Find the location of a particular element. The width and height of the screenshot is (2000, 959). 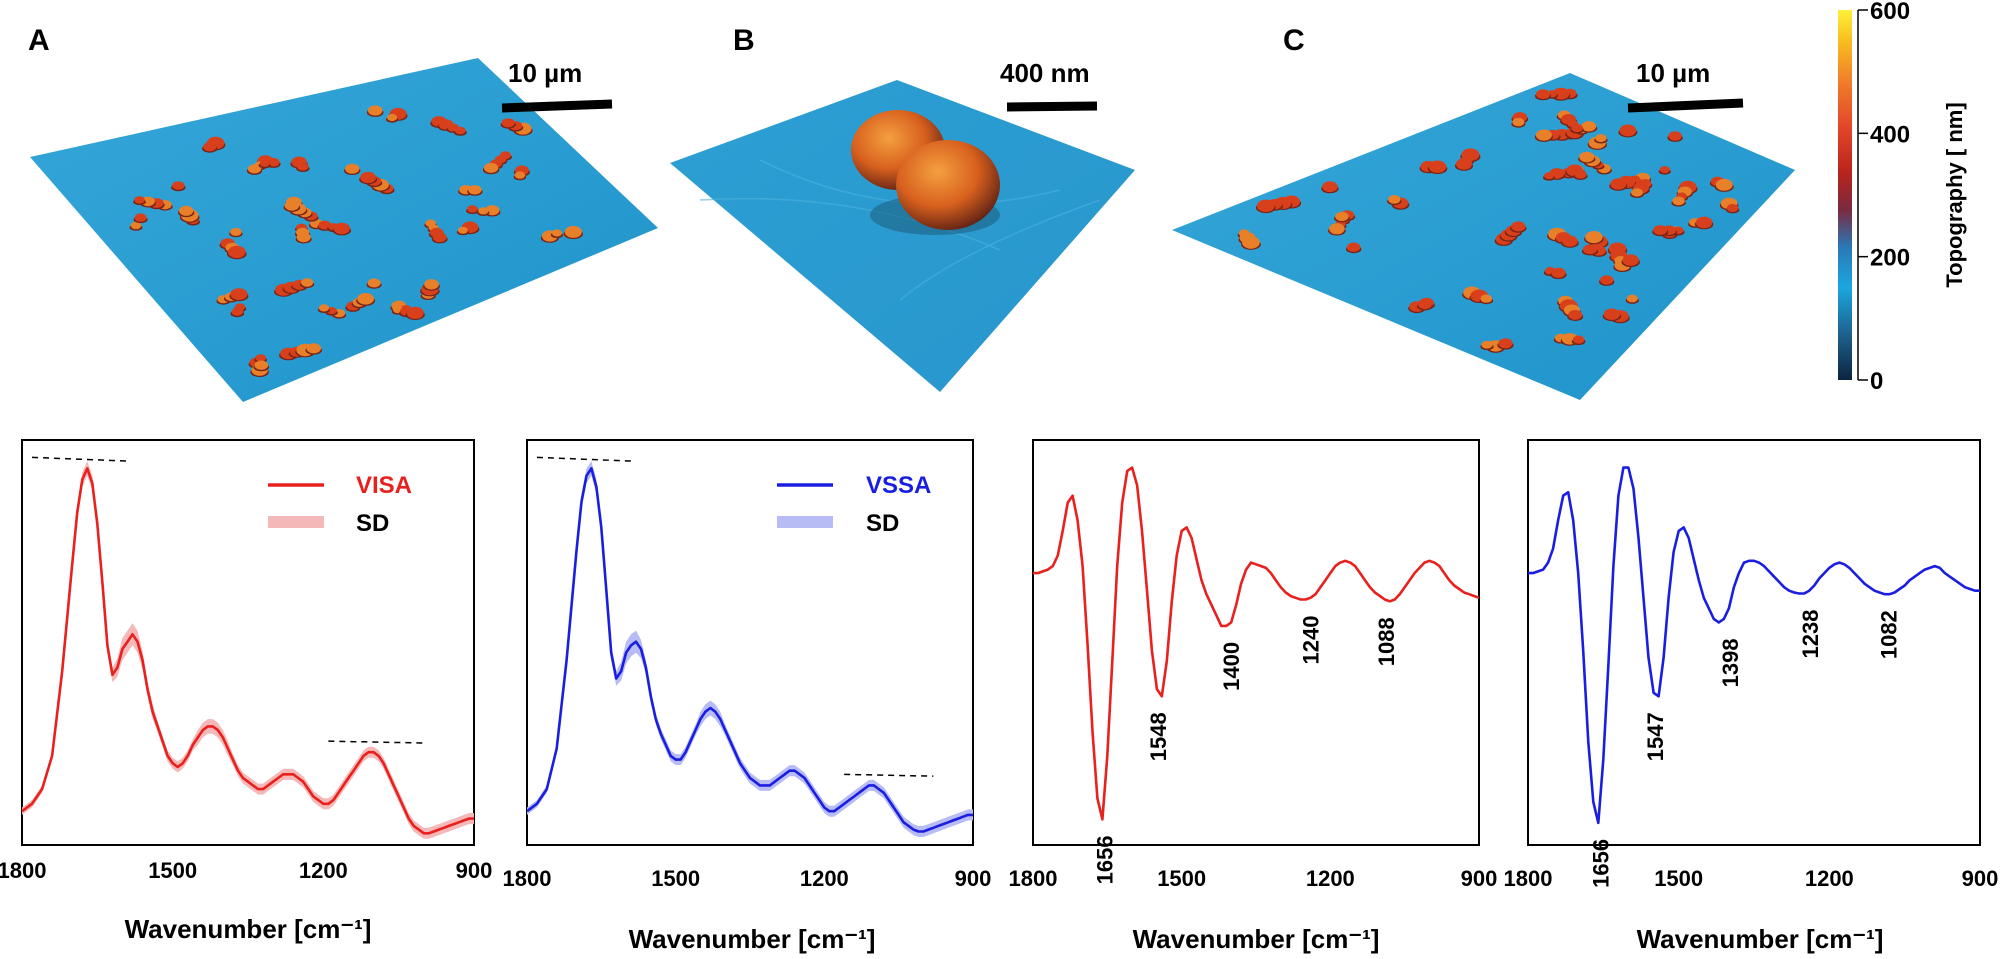

colorbar-tick-label: 200 is located at coordinates (1890, 258).